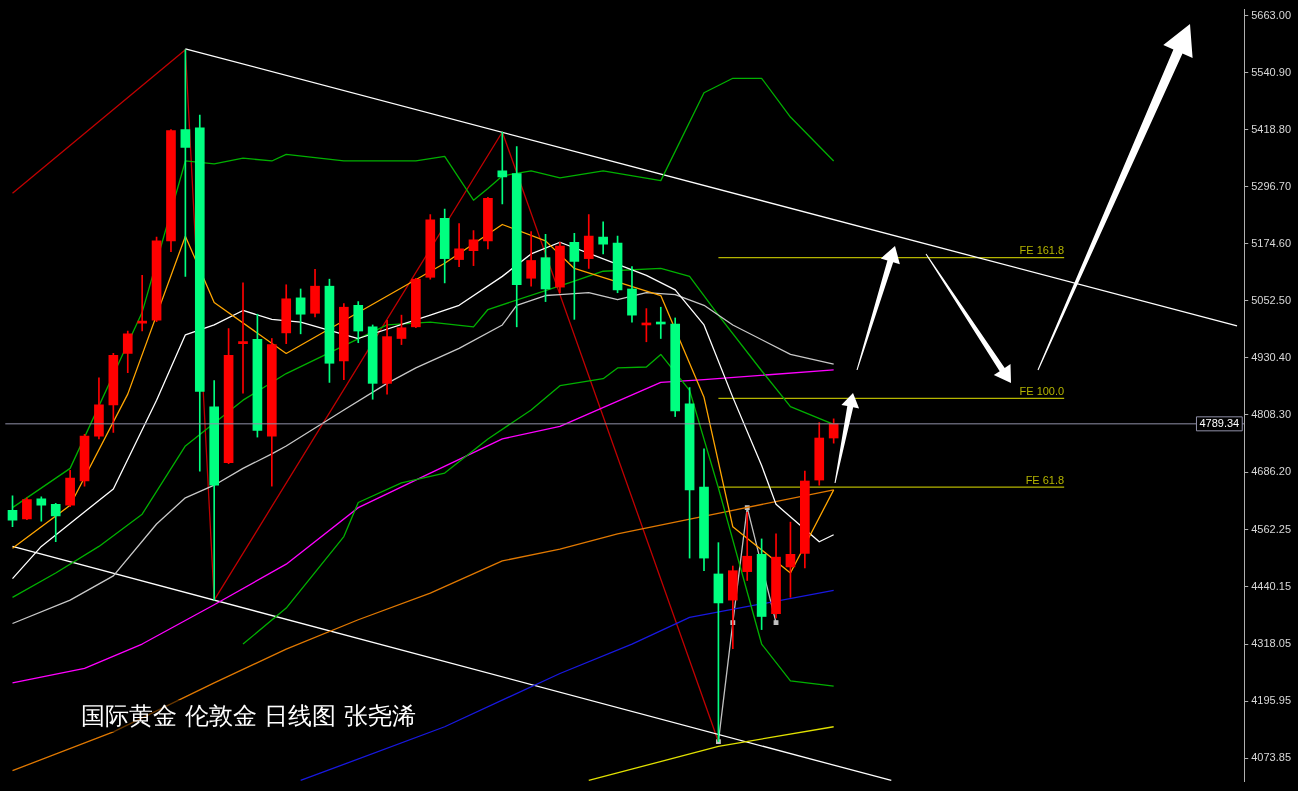 This screenshot has width=1298, height=791. What do you see at coordinates (1042, 250) in the screenshot?
I see `series-label: FE 161.8` at bounding box center [1042, 250].